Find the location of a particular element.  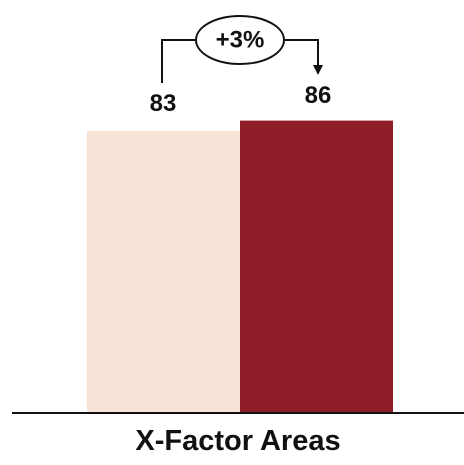

data-label-1: 83 is located at coordinates (163, 103).